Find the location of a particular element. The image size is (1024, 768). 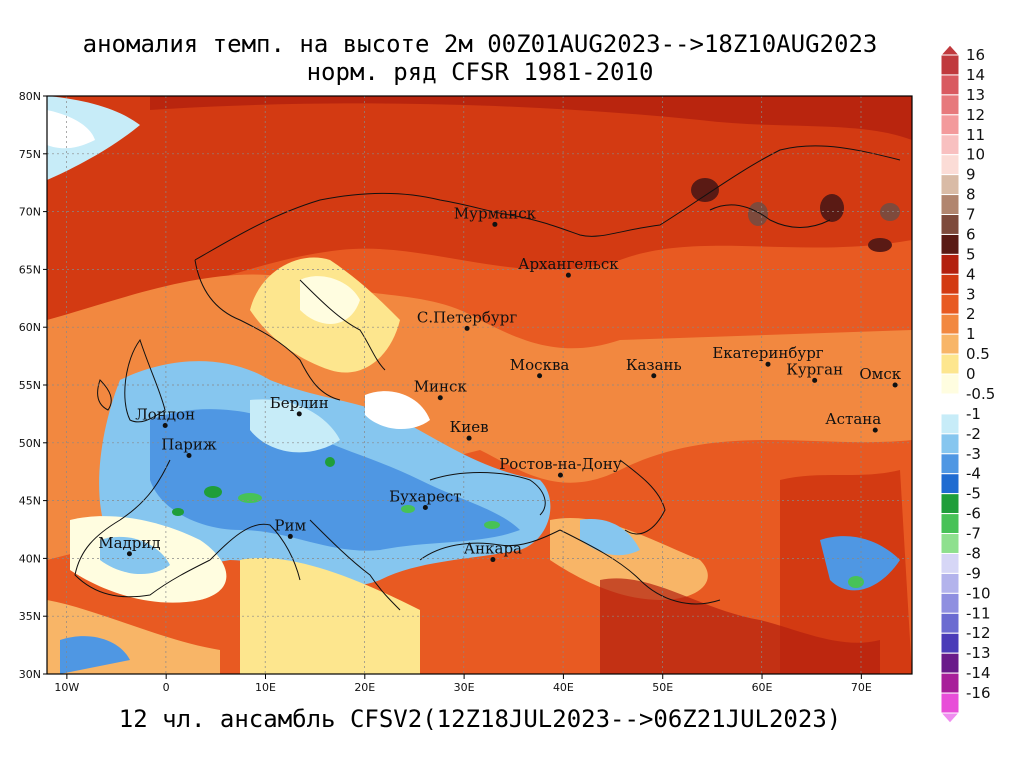

city-label: Мурманск is located at coordinates (495, 213).